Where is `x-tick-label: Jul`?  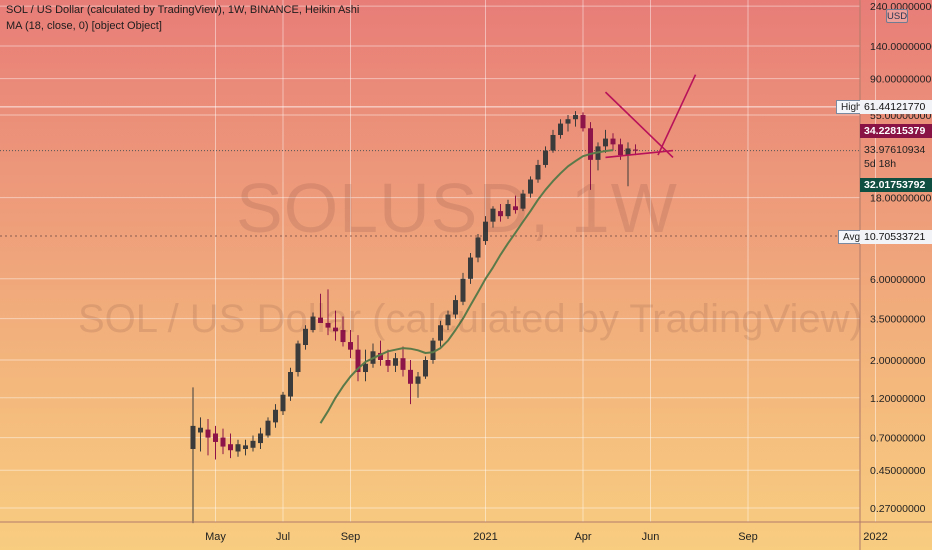
x-tick-label: Jul is located at coordinates (283, 537).